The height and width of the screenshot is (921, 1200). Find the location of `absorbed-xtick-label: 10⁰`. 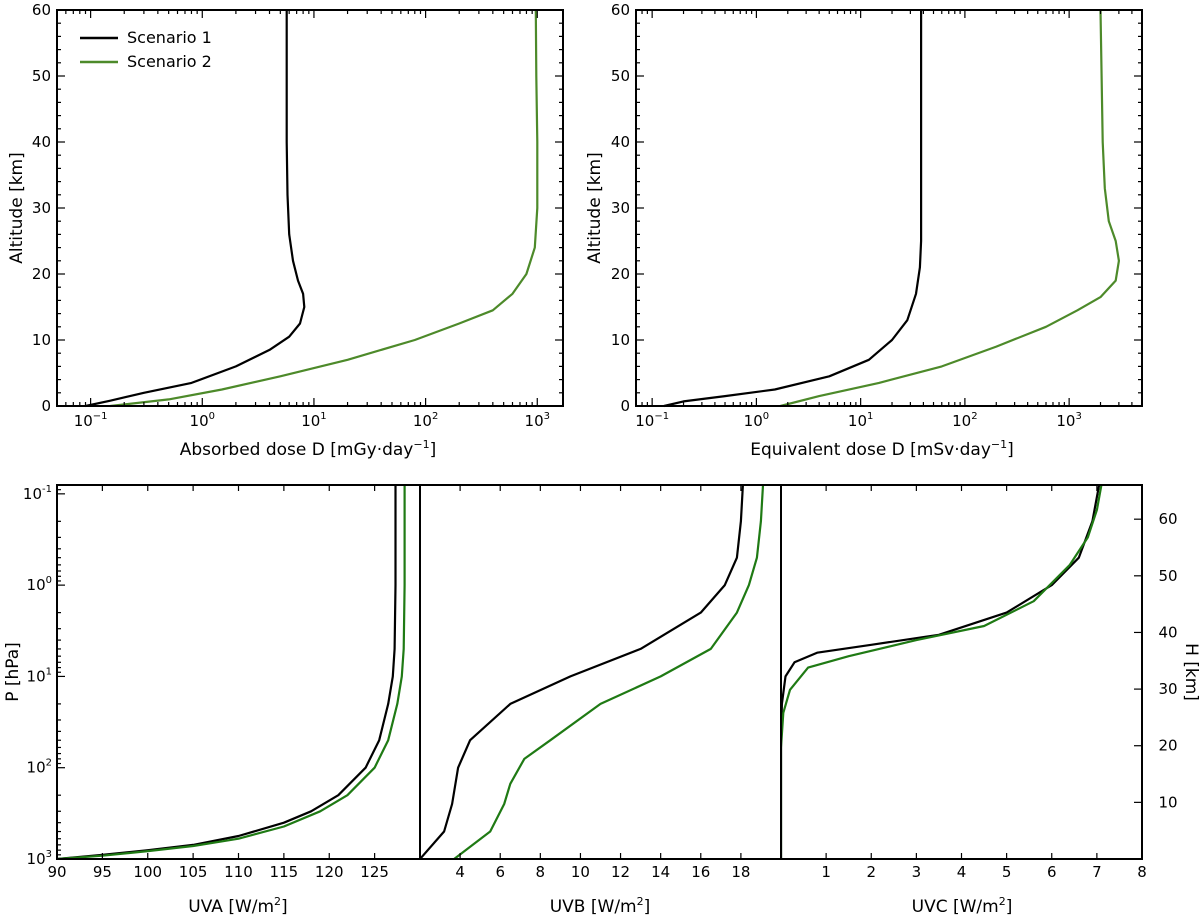

absorbed-xtick-label: 10⁰ is located at coordinates (202, 420).